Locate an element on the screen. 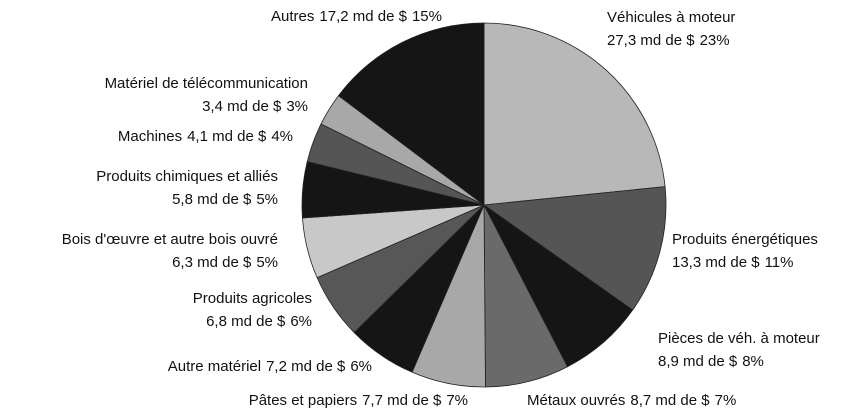 The height and width of the screenshot is (414, 854). slice-label: Métaux ouvrés 8,7 md de $ 7% is located at coordinates (631, 400).